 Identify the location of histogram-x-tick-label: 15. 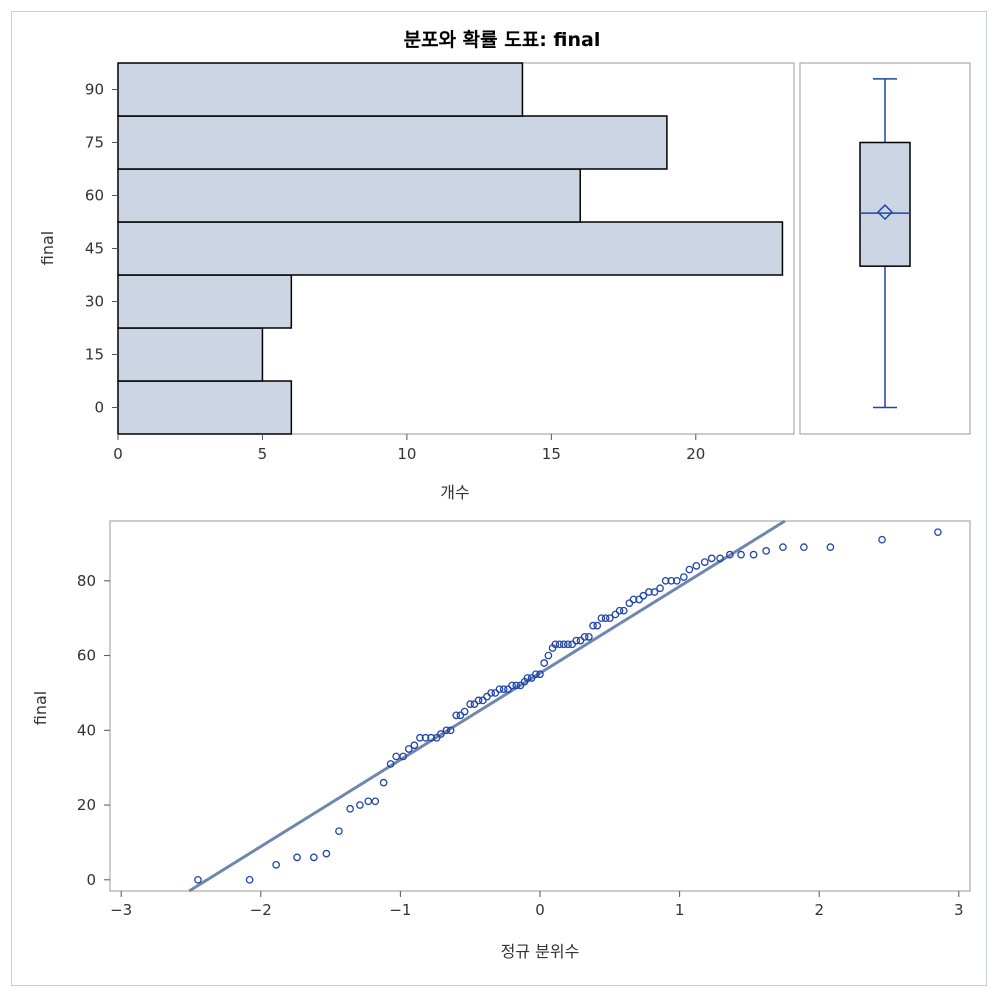
(551, 454).